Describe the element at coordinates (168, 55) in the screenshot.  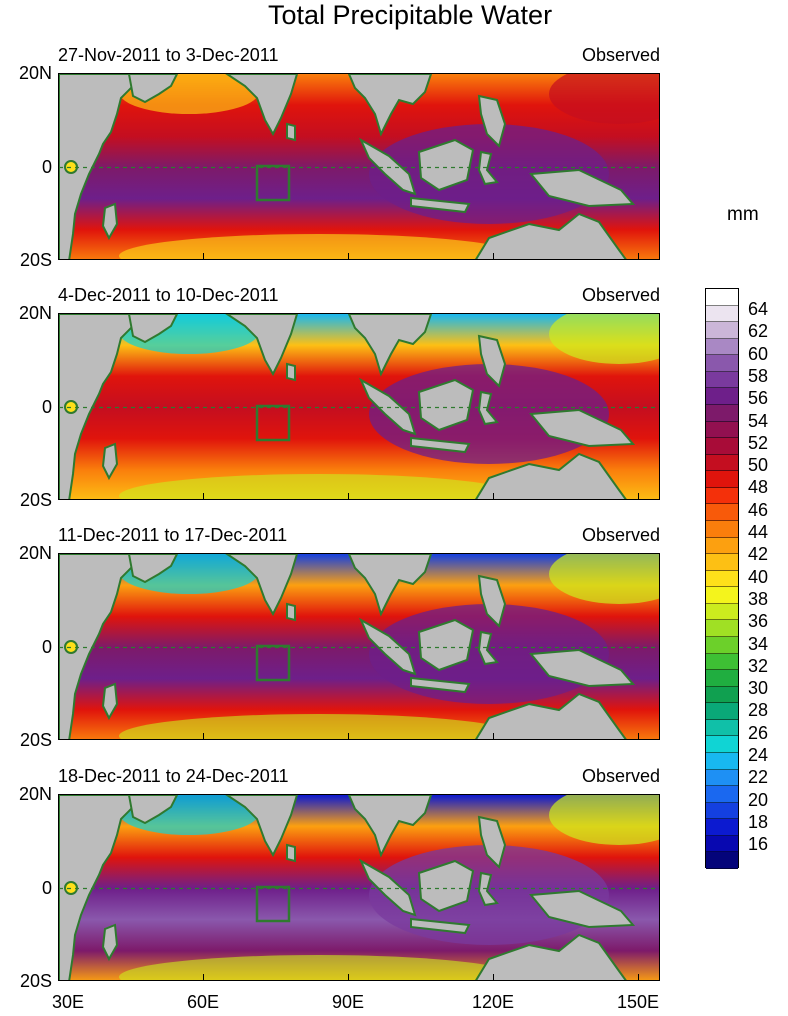
I see `panel-period-label: 27-Nov-2011 to 3-Dec-2011` at that location.